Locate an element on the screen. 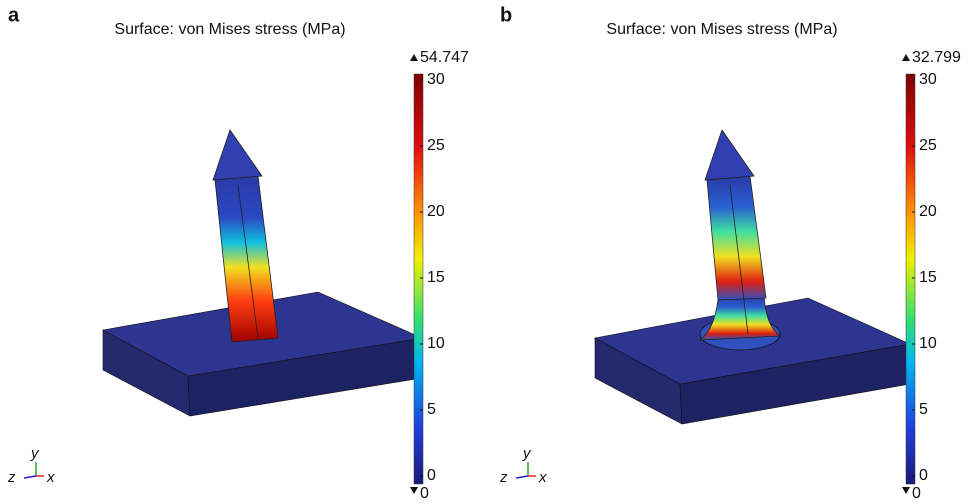 The width and height of the screenshot is (973, 504). max-value: 54.747 is located at coordinates (444, 57).